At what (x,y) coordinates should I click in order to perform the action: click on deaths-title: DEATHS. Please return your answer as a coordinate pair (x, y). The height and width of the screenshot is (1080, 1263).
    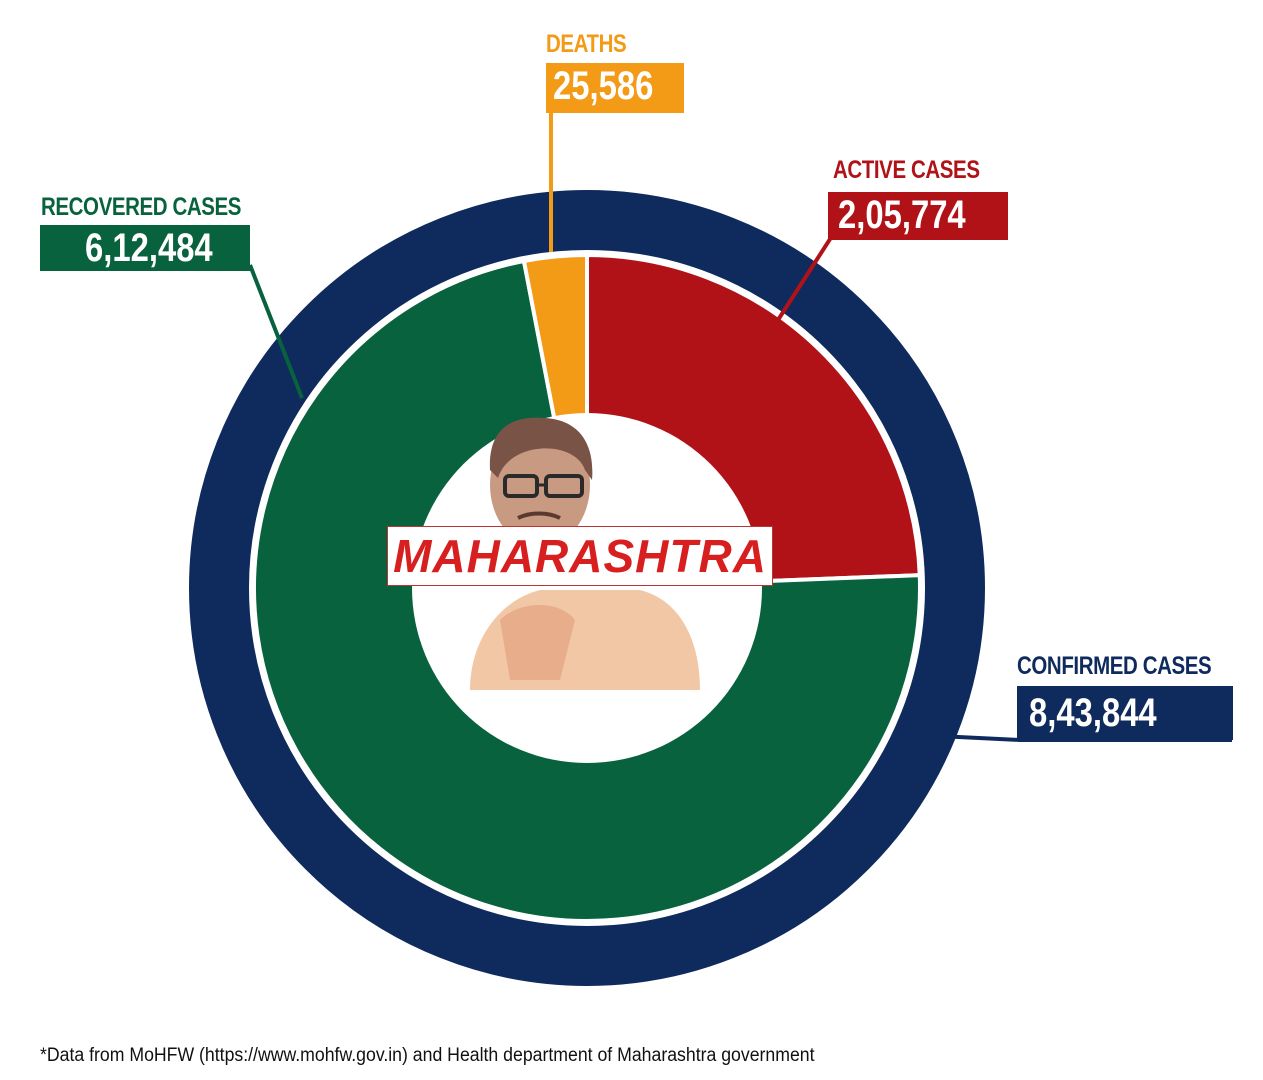
    Looking at the image, I should click on (586, 44).